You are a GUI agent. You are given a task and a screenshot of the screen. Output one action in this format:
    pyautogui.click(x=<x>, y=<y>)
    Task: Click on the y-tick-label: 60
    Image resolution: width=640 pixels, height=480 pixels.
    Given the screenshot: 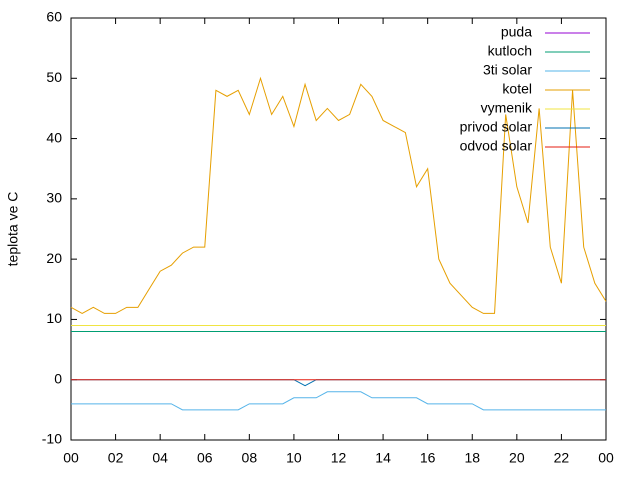 What is the action you would take?
    pyautogui.click(x=54, y=17)
    